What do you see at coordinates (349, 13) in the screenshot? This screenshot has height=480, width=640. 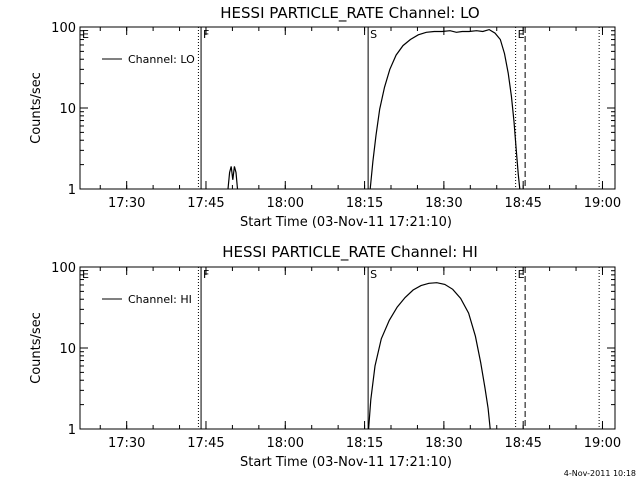 I see `chart-title: HESSI PARTICLE_RATE Channel: LO` at bounding box center [349, 13].